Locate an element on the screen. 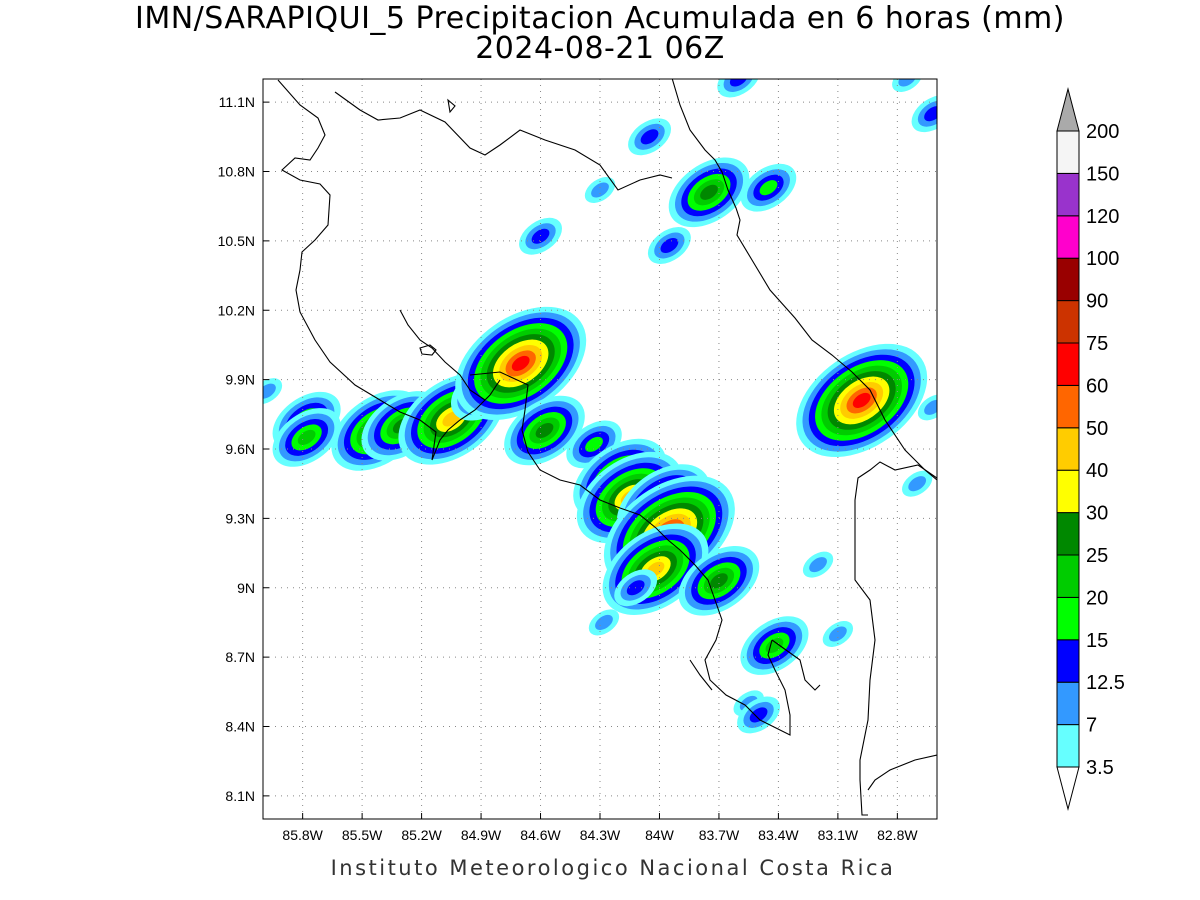  x-tick-label: 82.8W is located at coordinates (897, 835).